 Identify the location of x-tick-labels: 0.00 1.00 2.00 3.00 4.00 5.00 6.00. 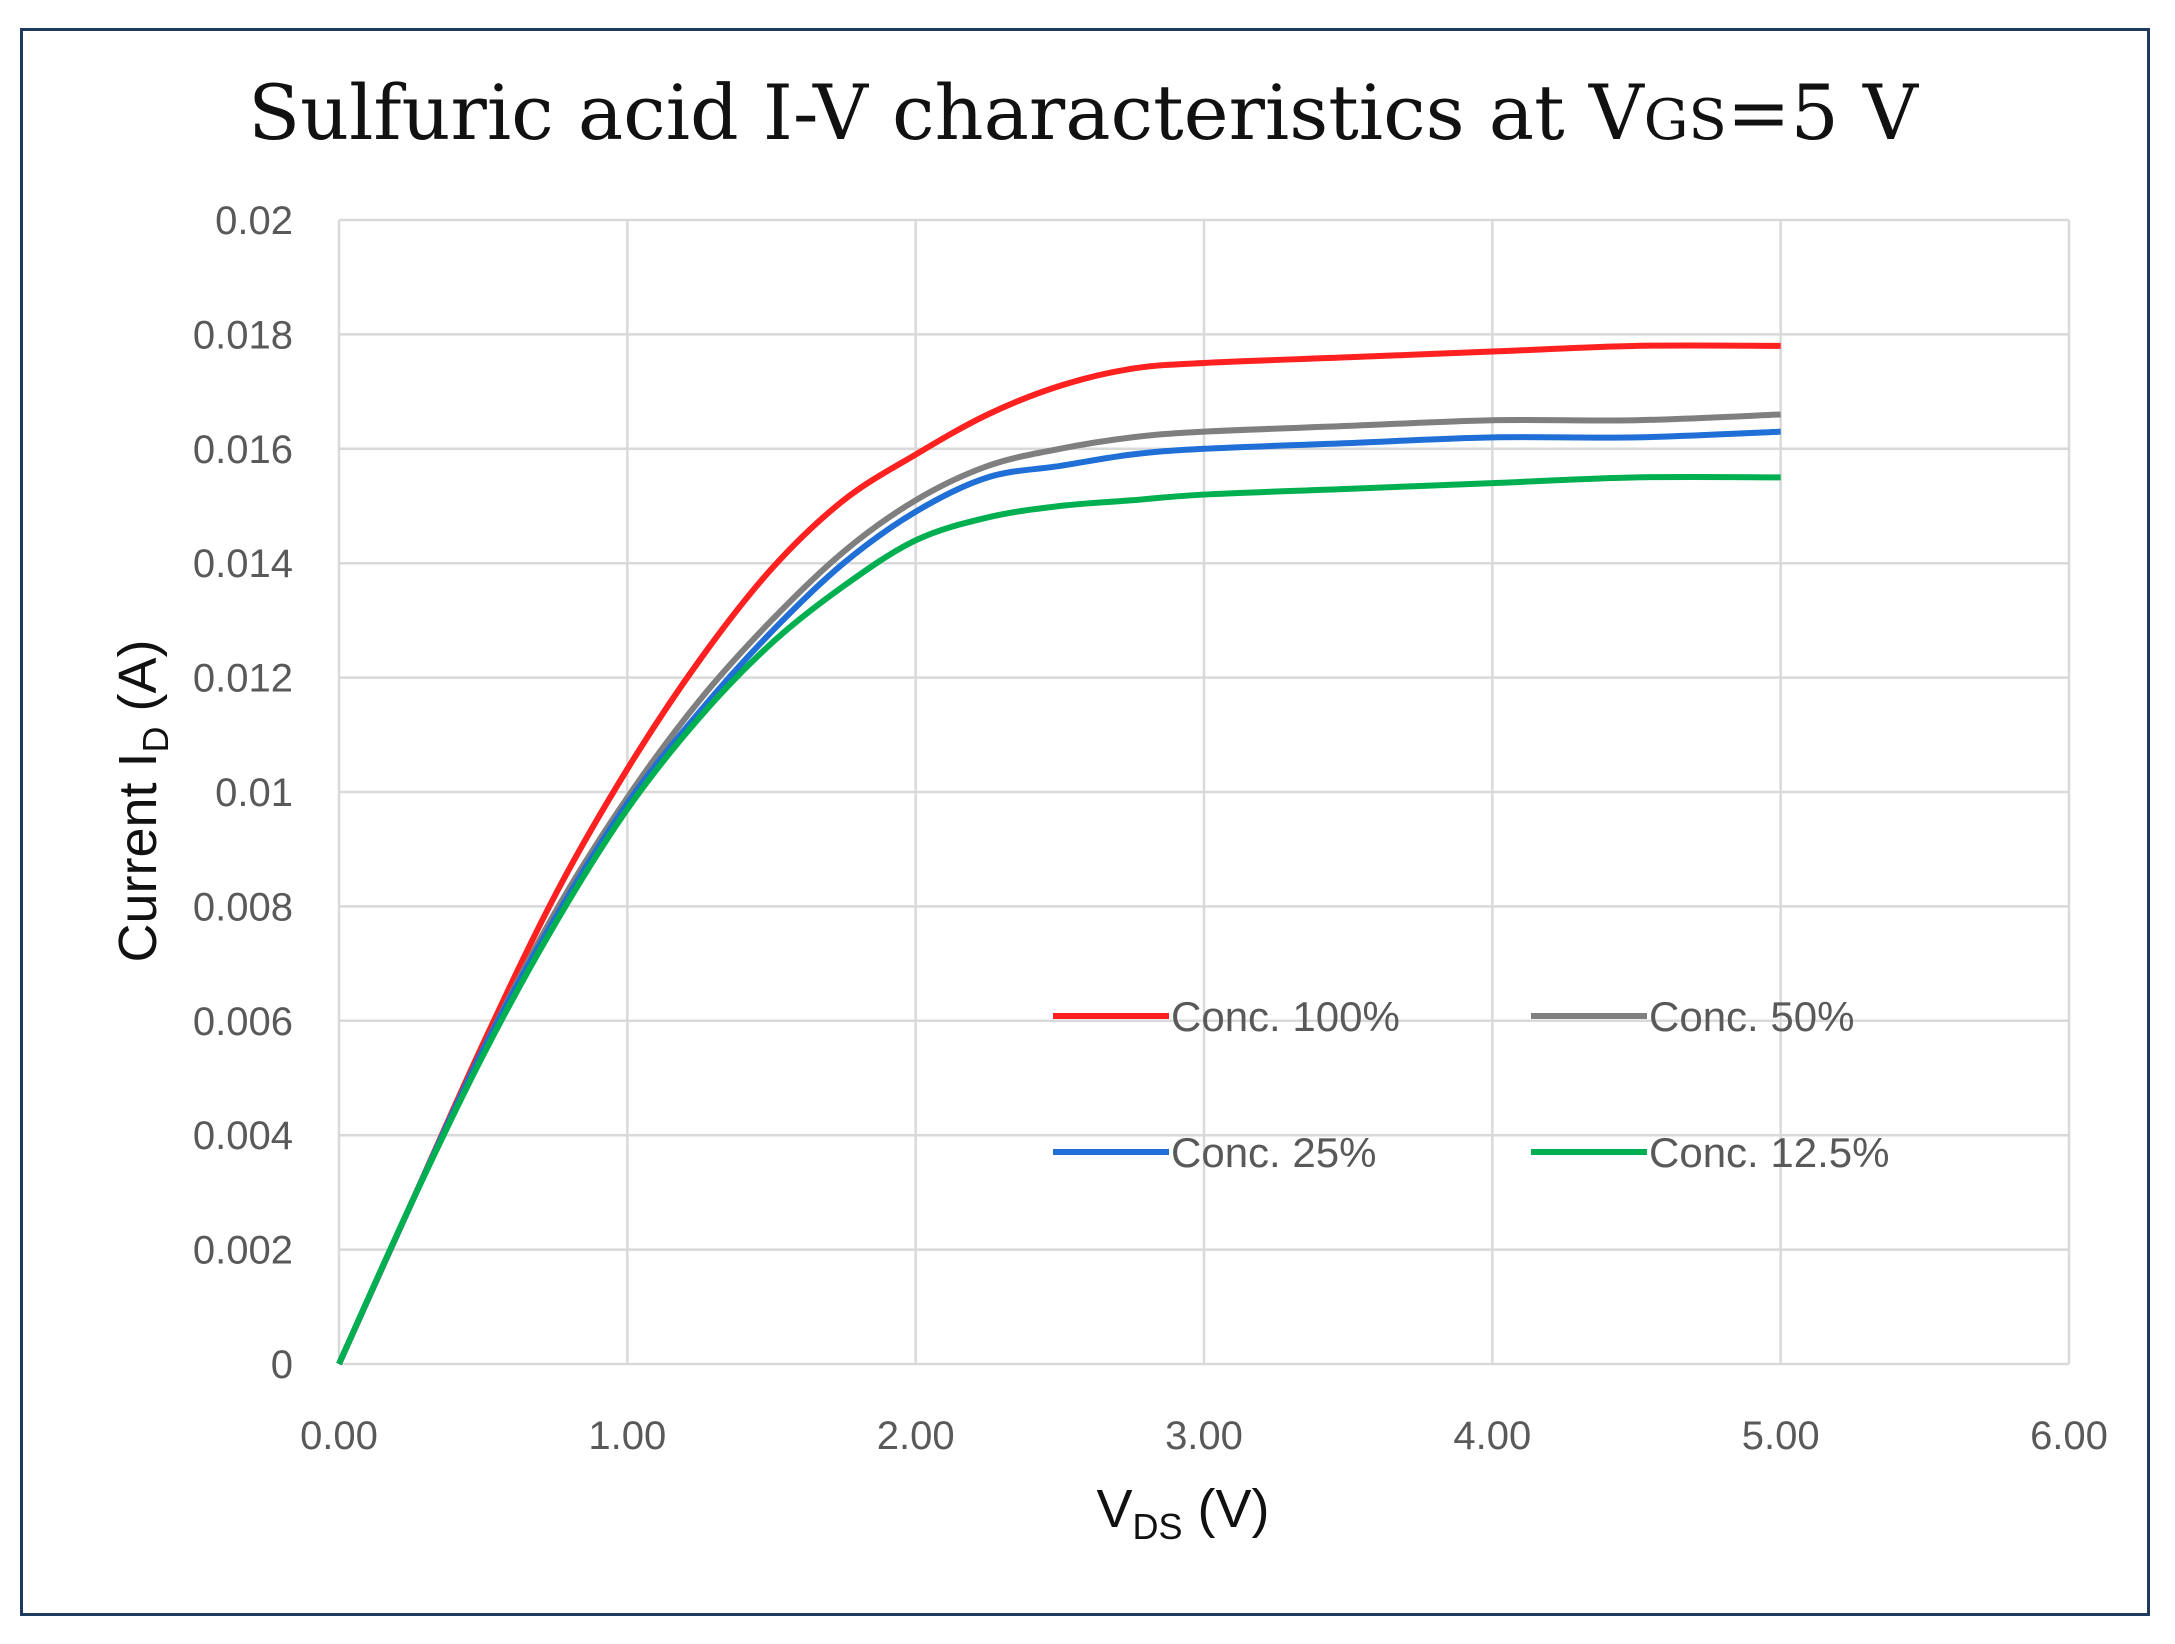
(1204, 1436).